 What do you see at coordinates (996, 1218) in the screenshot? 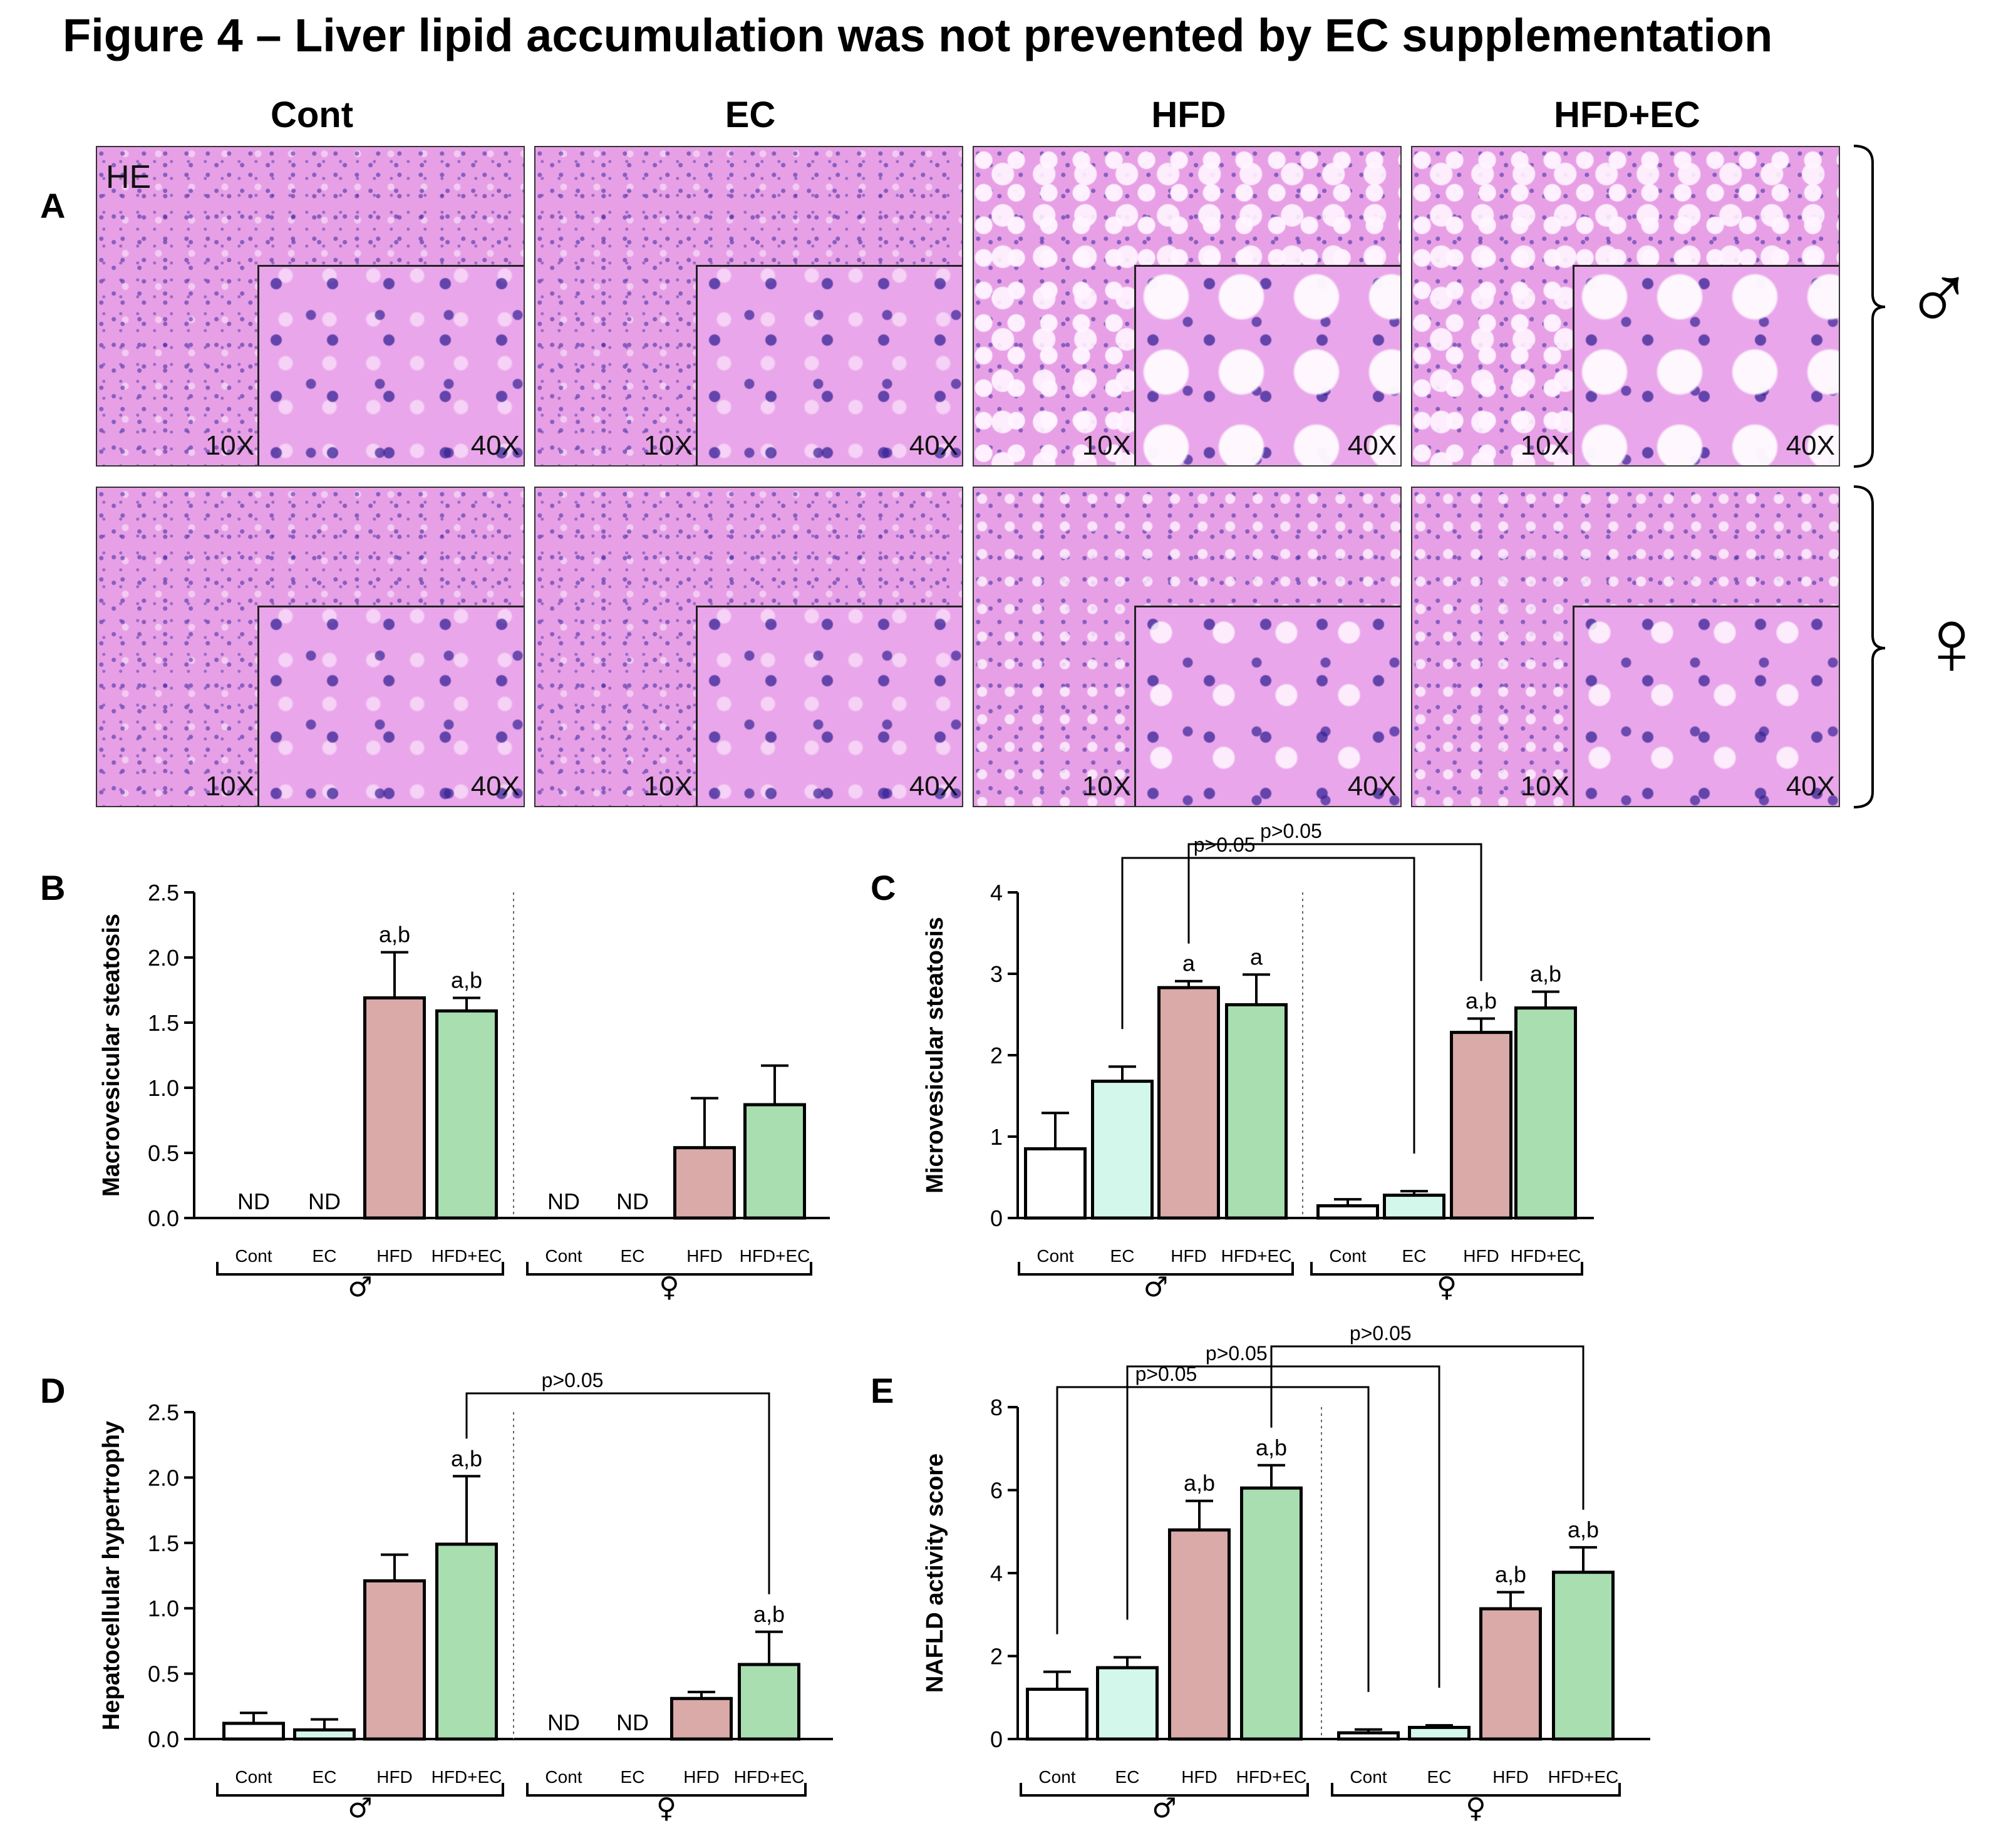
I see `y-tick-label: 0` at bounding box center [996, 1218].